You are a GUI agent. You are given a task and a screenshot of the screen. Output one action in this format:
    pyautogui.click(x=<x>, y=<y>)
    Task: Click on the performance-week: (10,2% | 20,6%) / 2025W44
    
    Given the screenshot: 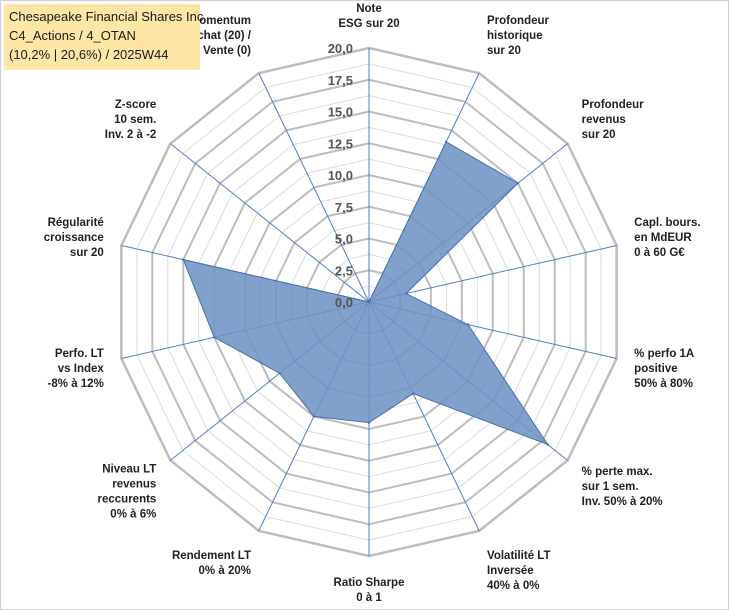 What is the action you would take?
    pyautogui.click(x=89, y=54)
    